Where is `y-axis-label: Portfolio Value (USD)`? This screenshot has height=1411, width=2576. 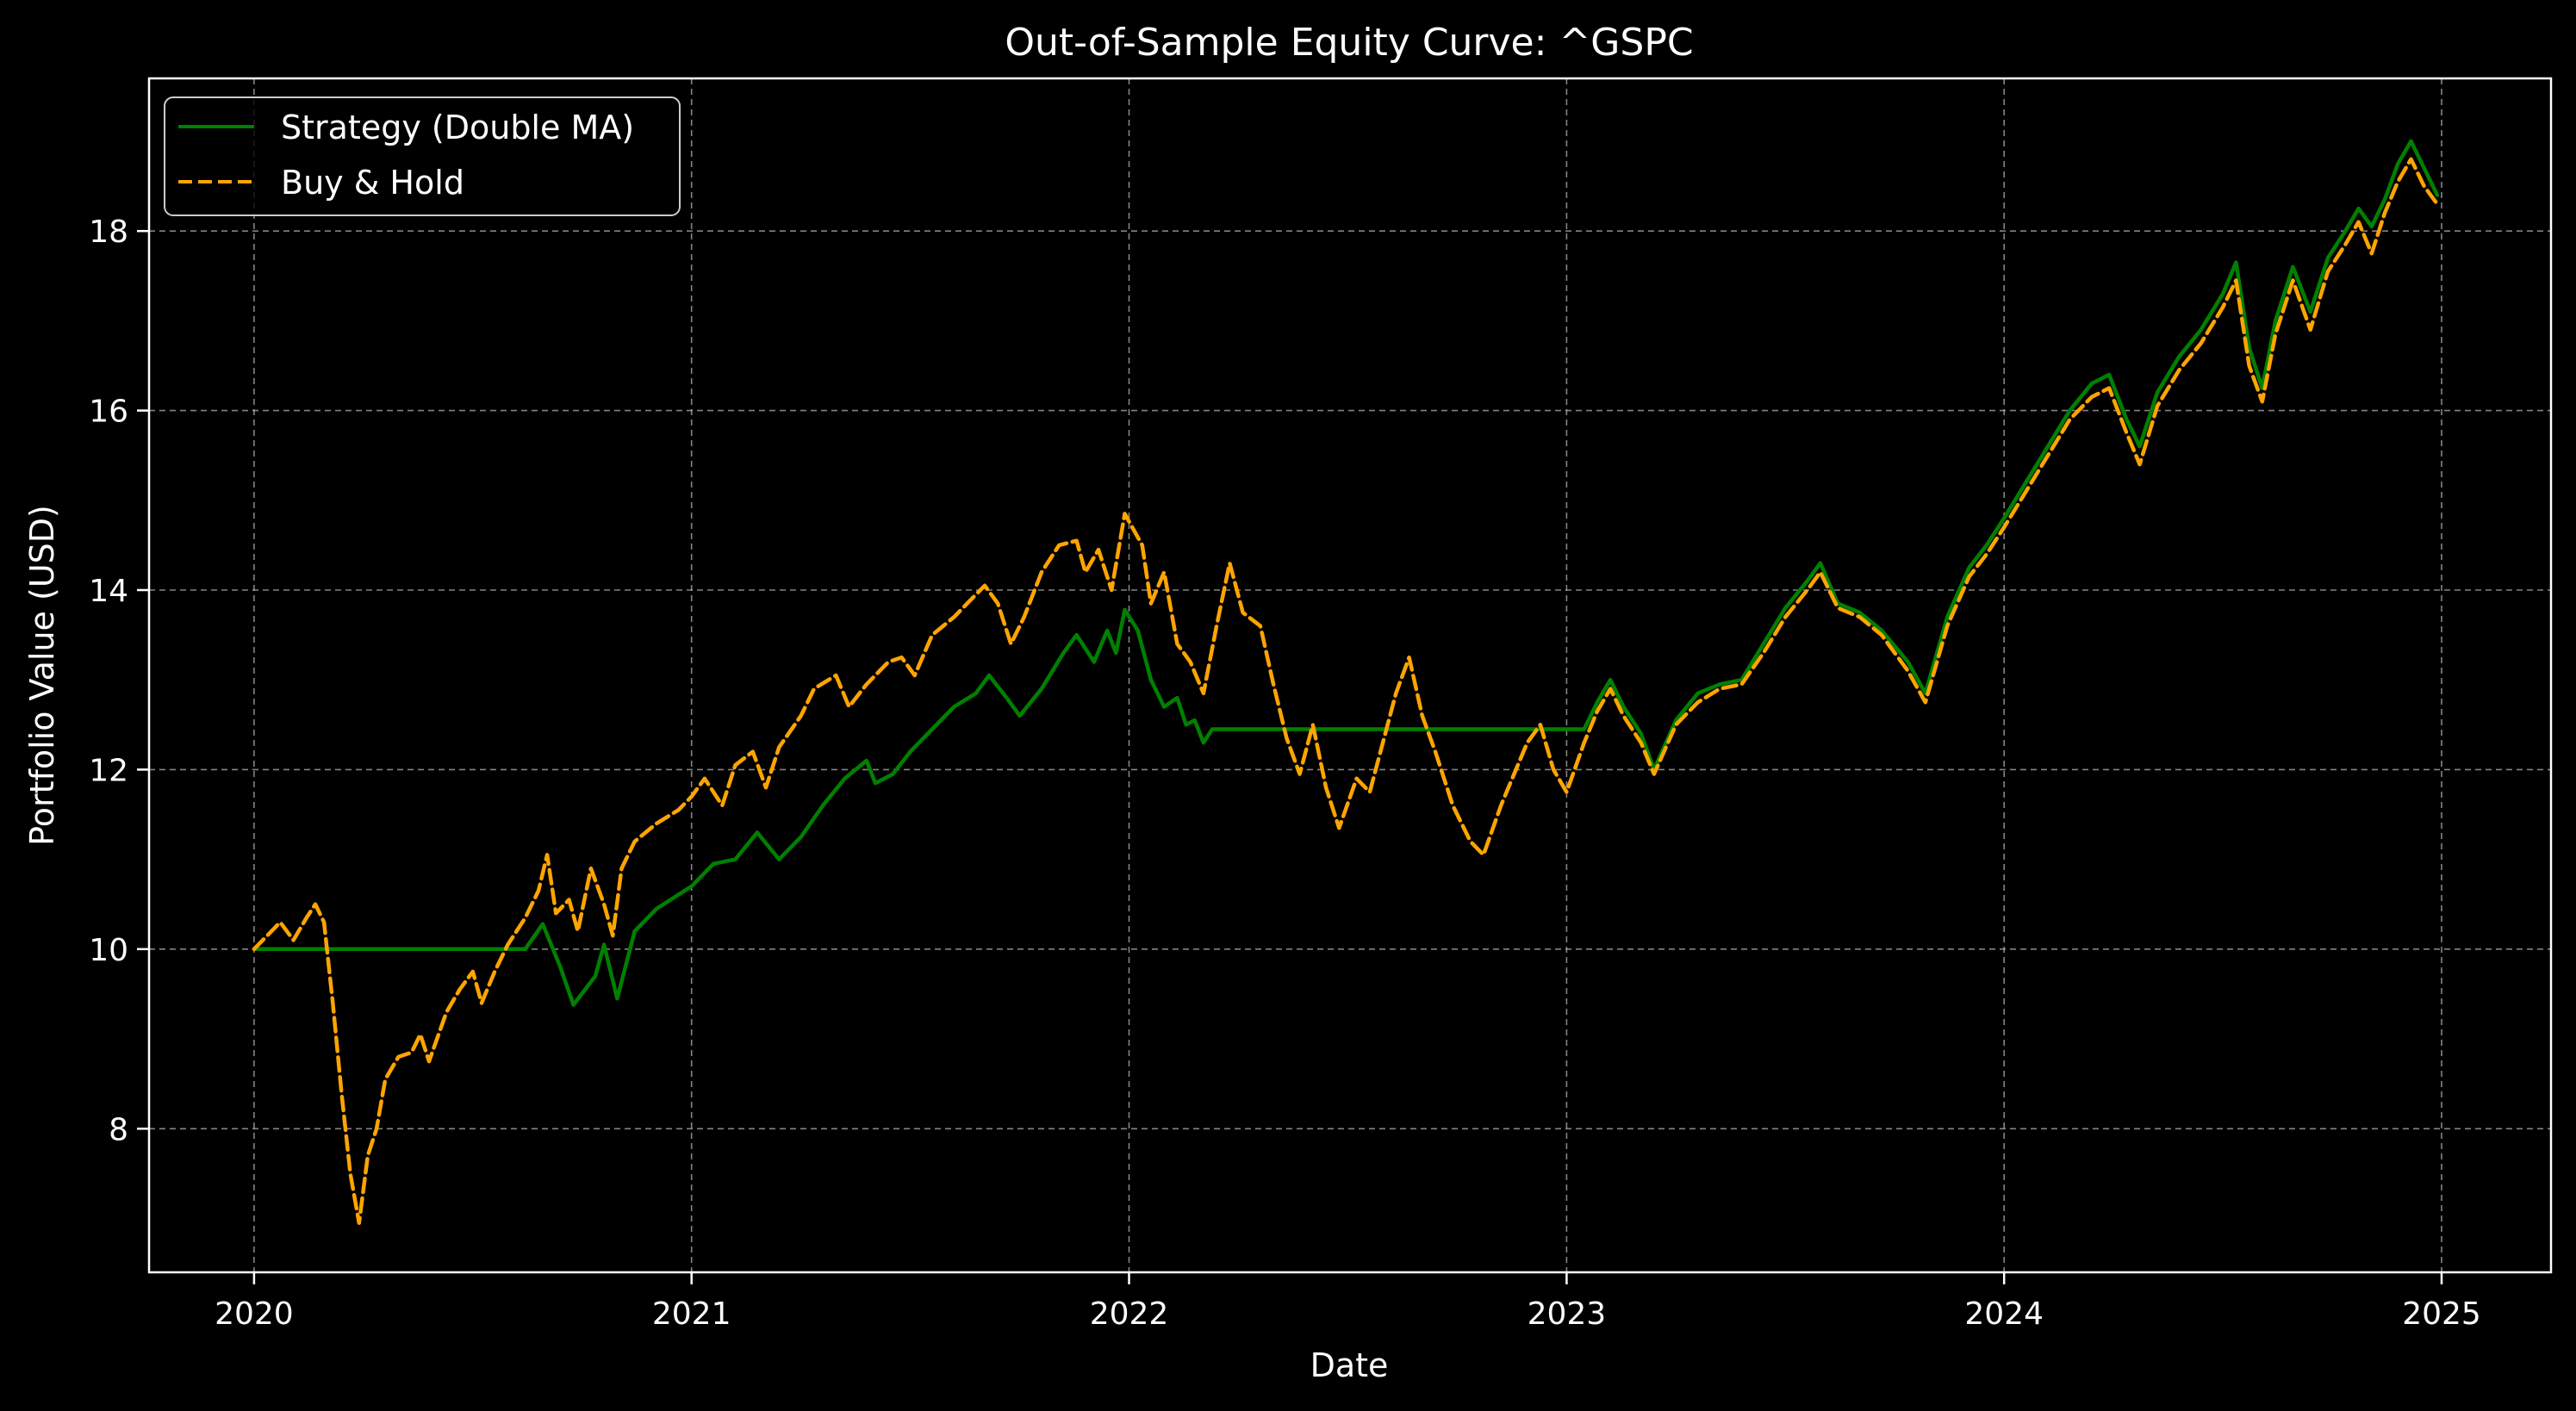
y-axis-label: Portfolio Value (USD) is located at coordinates (42, 675).